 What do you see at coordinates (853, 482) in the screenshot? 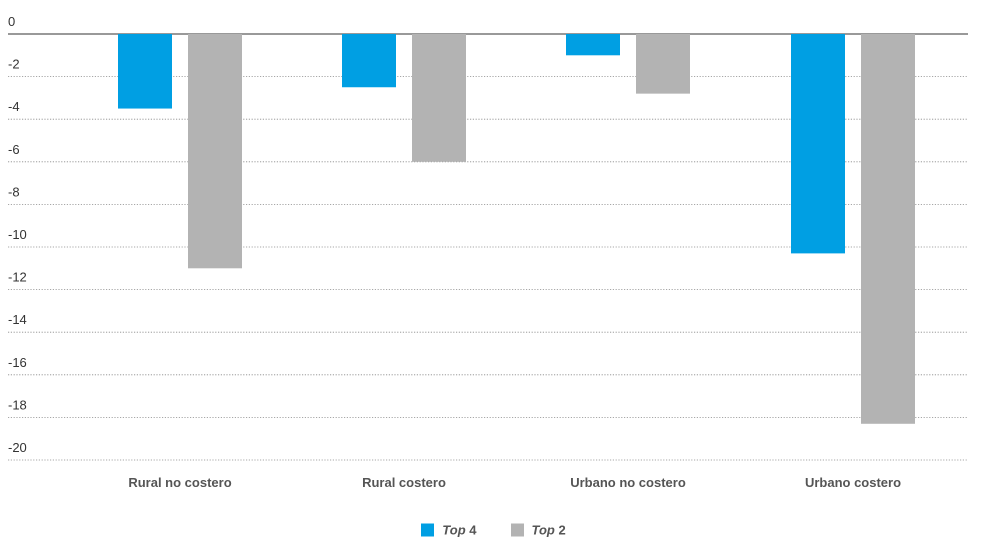
I see `x-category-label: Urbano costero` at bounding box center [853, 482].